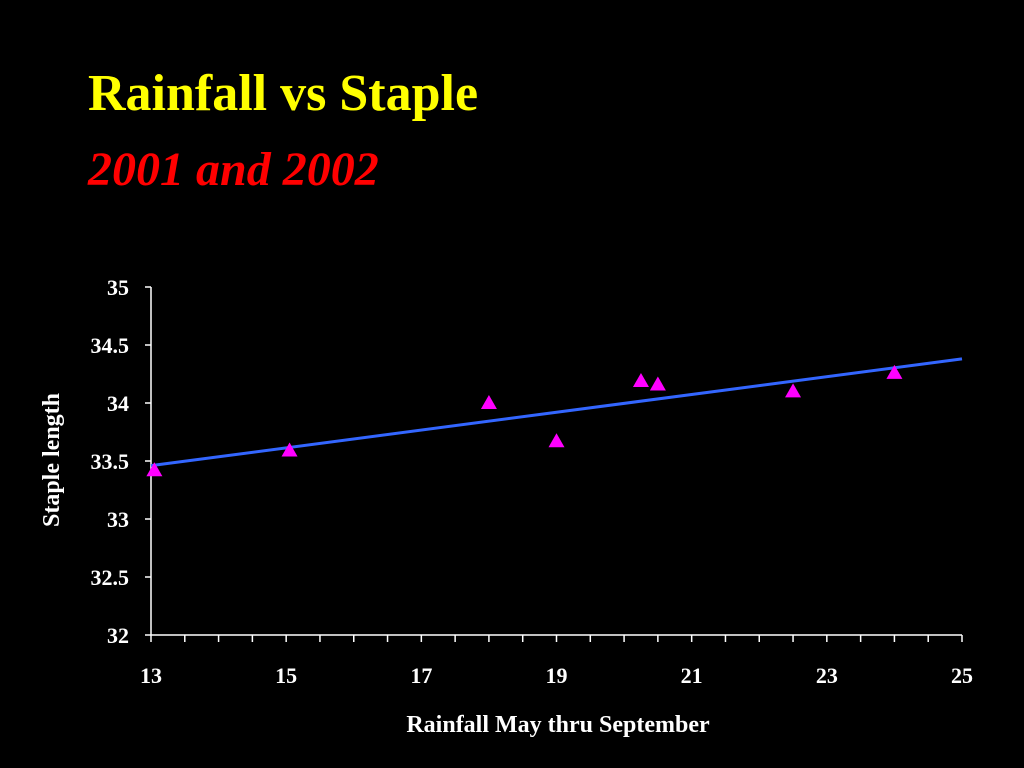  What do you see at coordinates (151, 675) in the screenshot?
I see `x-tick-label: 13` at bounding box center [151, 675].